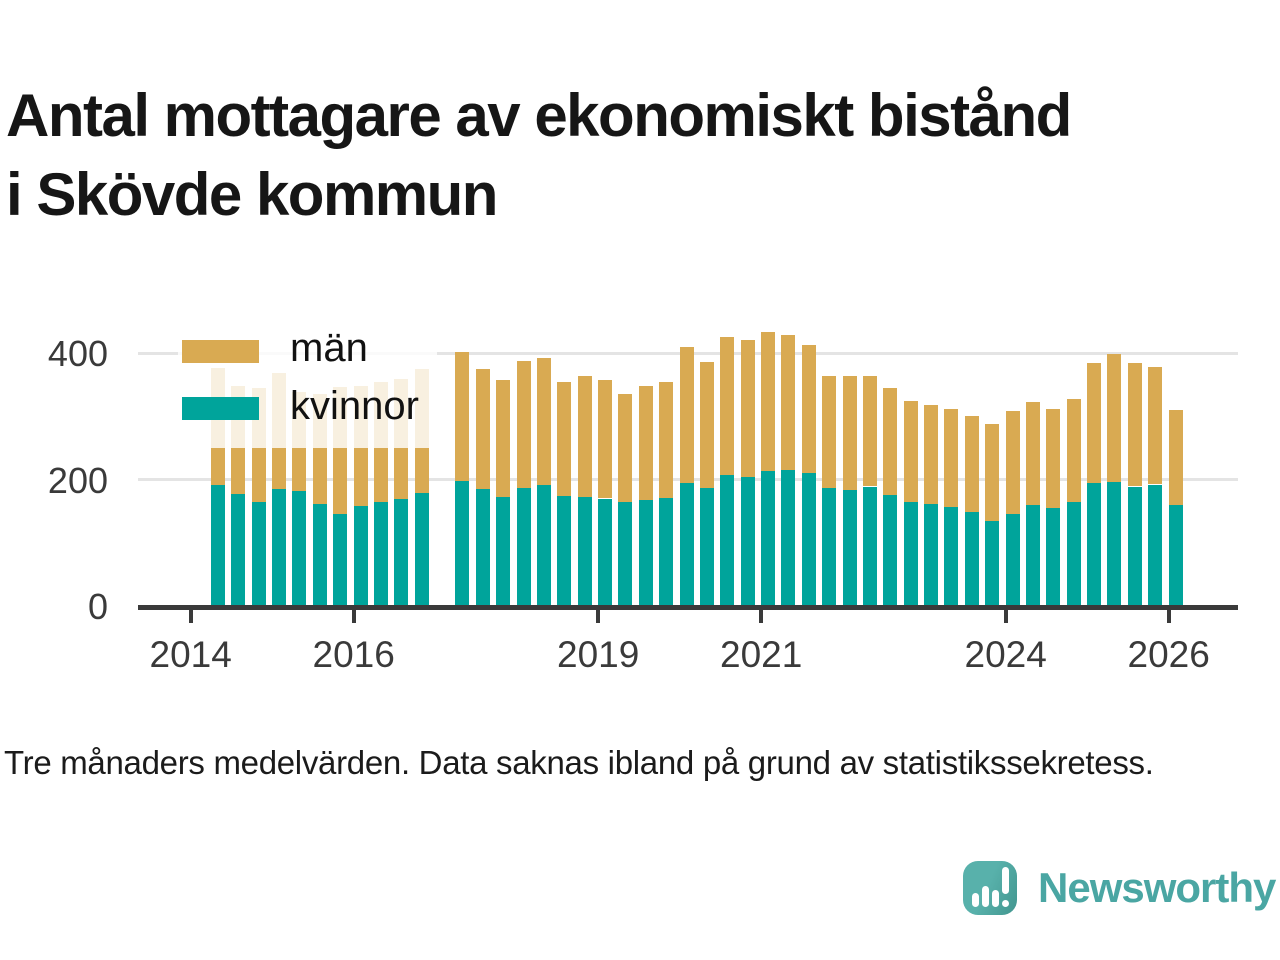  Describe the element at coordinates (329, 348) in the screenshot. I see `legend-label-man: män` at that location.